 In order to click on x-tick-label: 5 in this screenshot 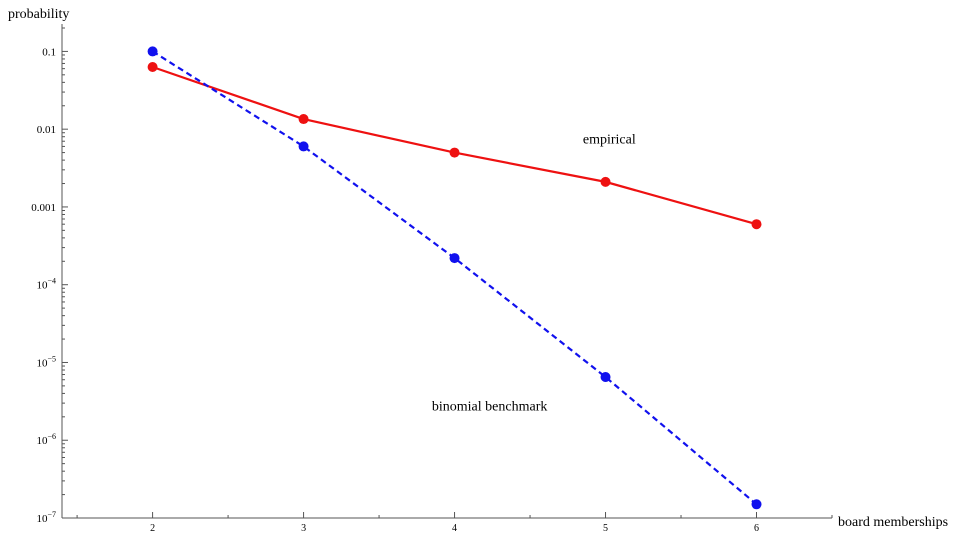, I will do `click(605, 528)`.